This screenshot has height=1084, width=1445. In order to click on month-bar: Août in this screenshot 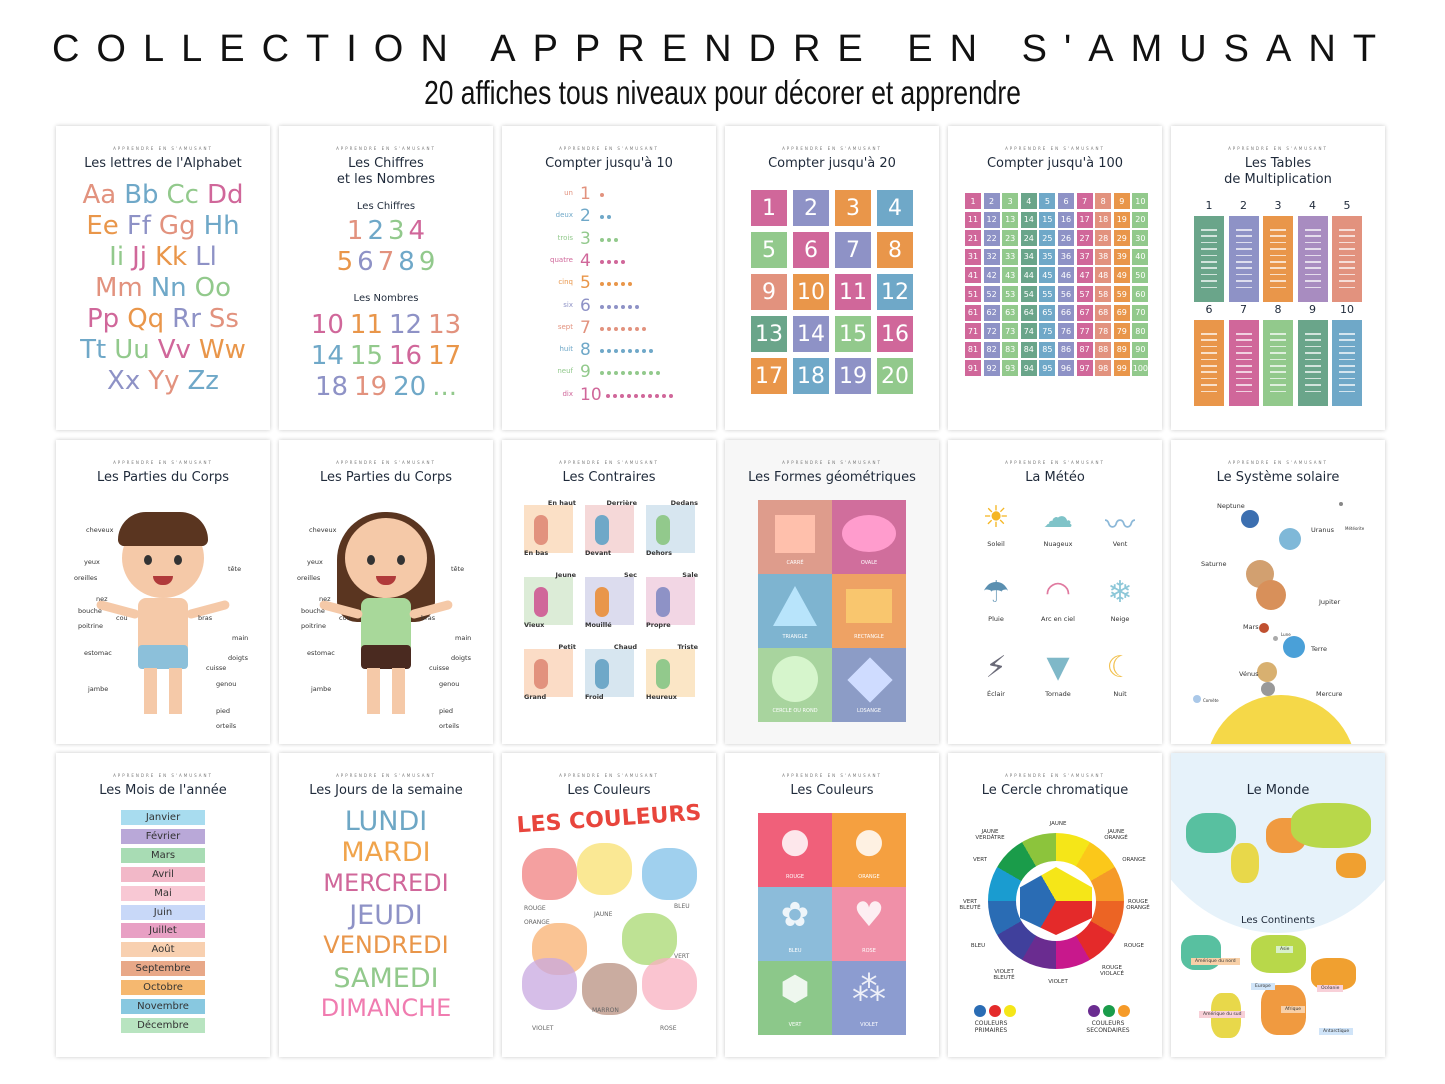, I will do `click(163, 950)`.